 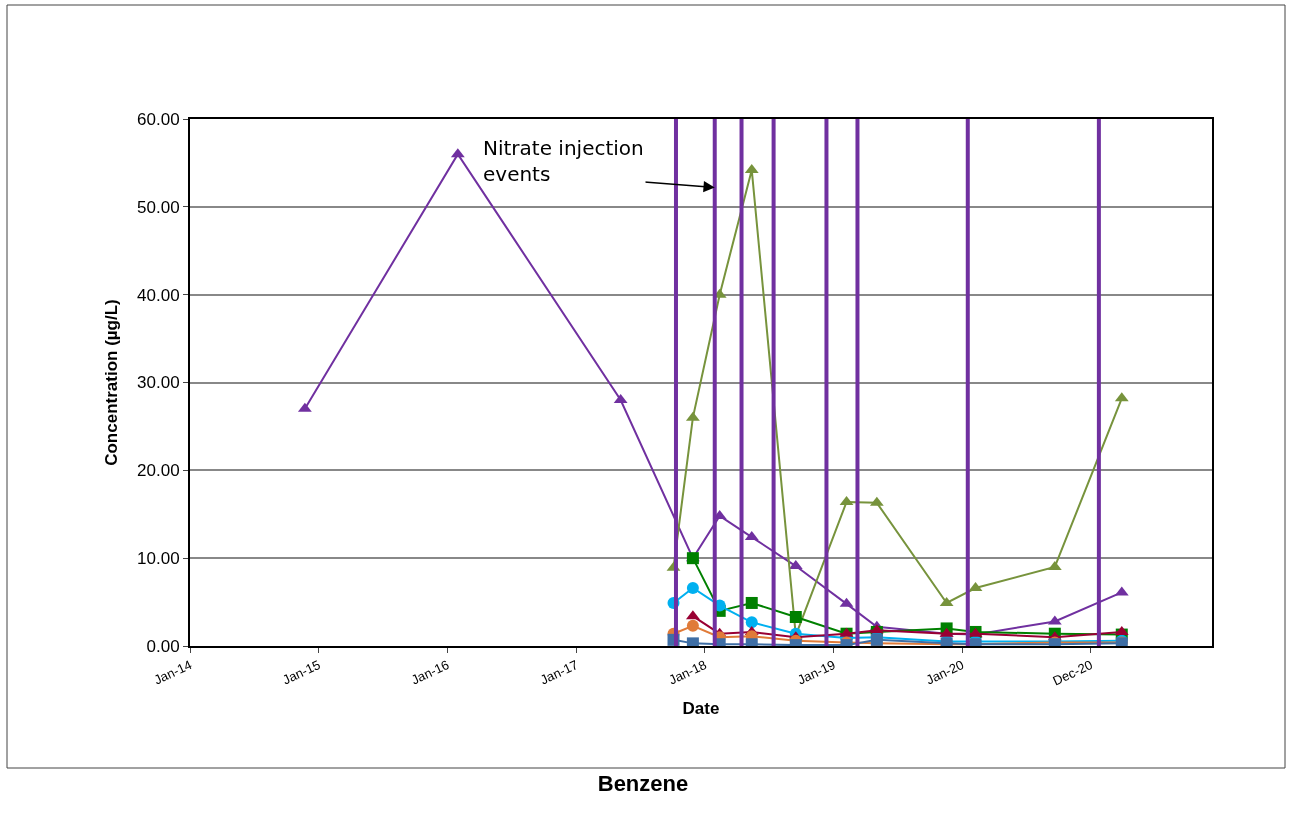 I want to click on y-tick-label: 40.00, so click(x=158, y=295).